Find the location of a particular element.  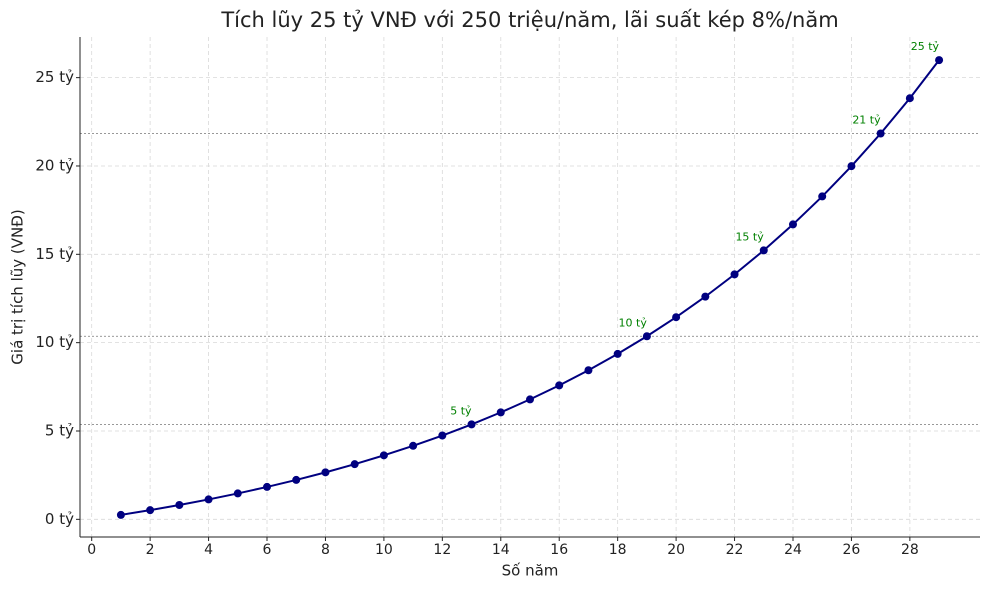

y-tick-label: 20 tỷ is located at coordinates (54, 165).